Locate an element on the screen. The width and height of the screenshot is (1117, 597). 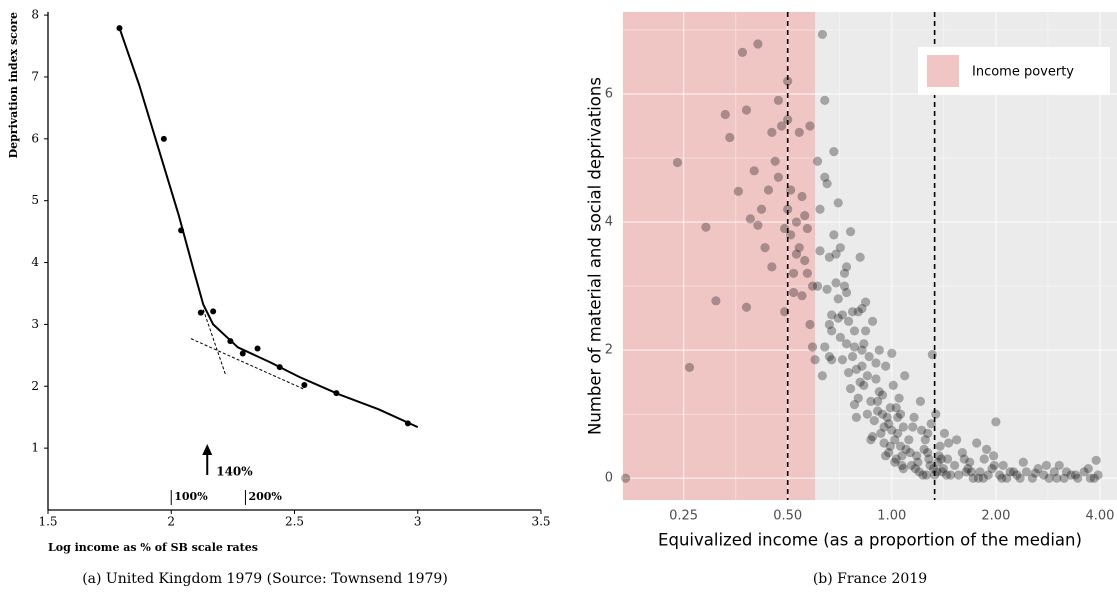
x-tick-label: 3.5 is located at coordinates (540, 522).